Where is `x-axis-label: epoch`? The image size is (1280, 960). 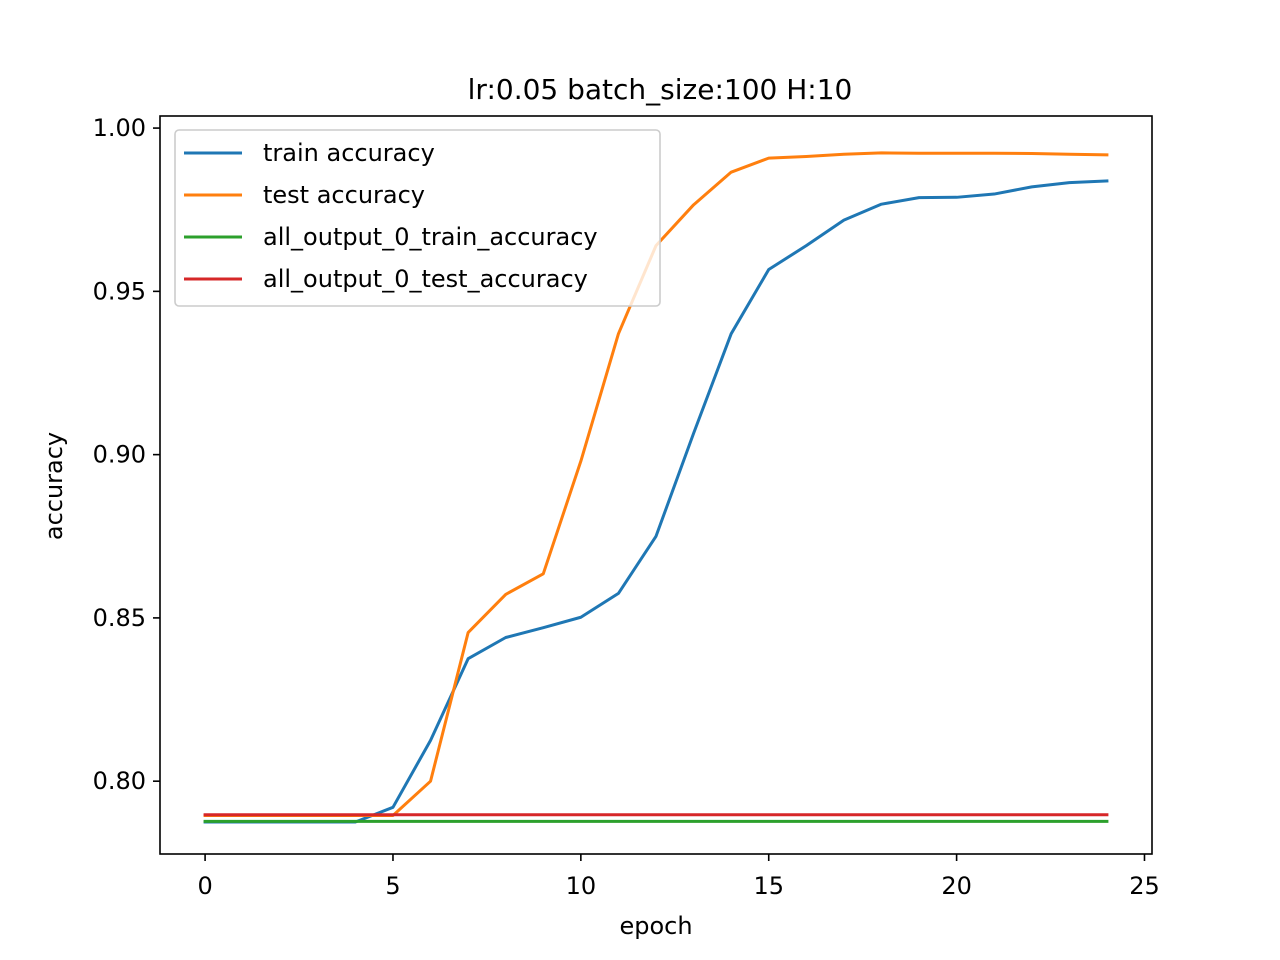 x-axis-label: epoch is located at coordinates (655, 926).